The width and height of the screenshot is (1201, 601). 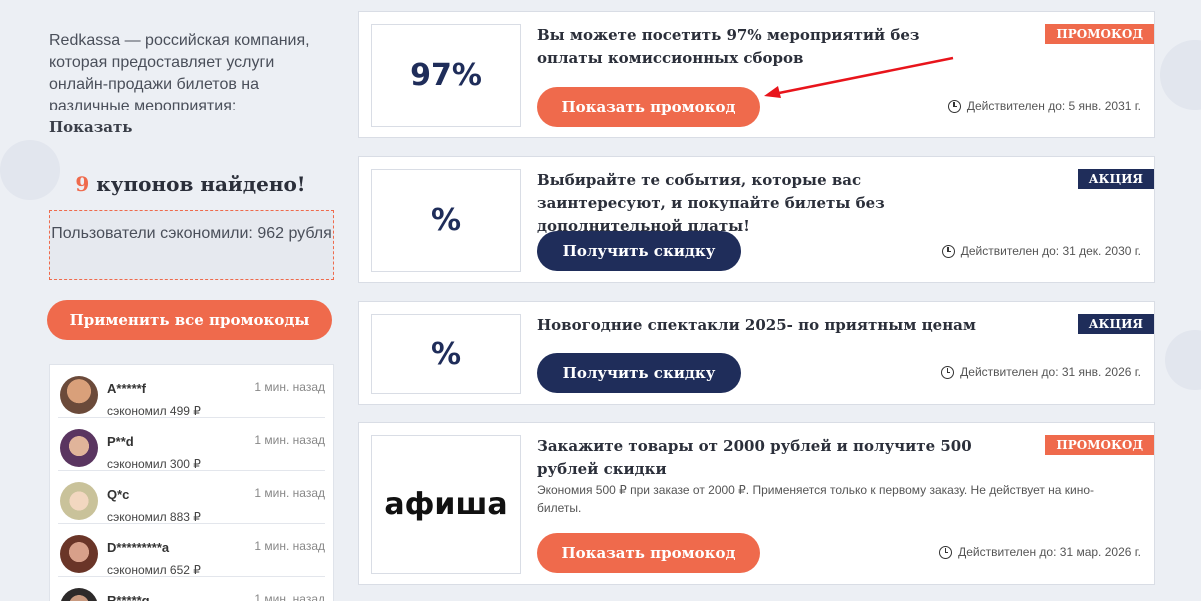 I want to click on coupon-validity: Действителен до: 31 дек. 2030 г., so click(x=1041, y=251).